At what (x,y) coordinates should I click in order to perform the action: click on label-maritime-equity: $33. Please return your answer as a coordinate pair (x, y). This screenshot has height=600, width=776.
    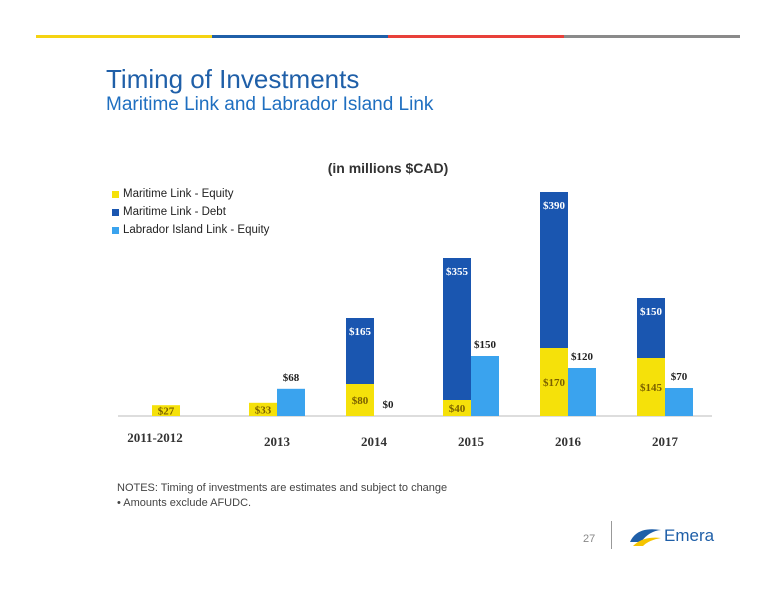
    Looking at the image, I should click on (263, 410).